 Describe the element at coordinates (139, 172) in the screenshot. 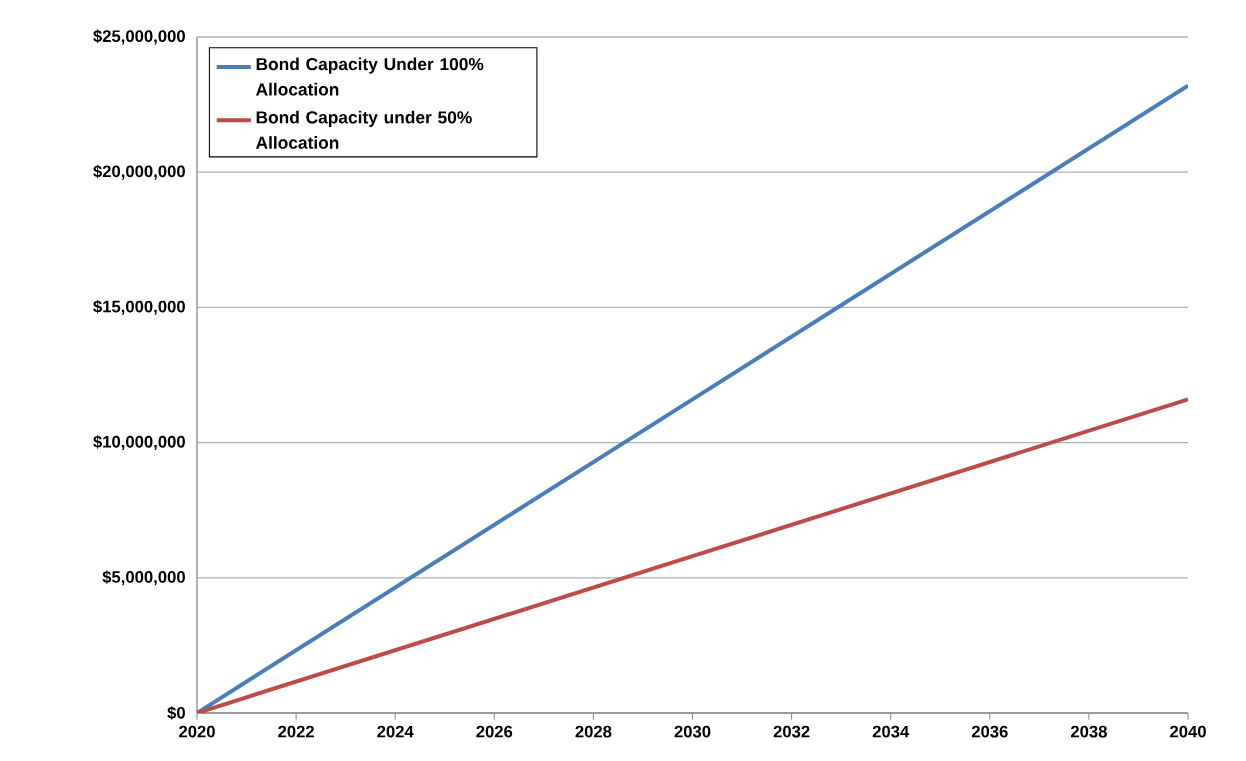

I see `y-tick-label: $20,000,000` at that location.